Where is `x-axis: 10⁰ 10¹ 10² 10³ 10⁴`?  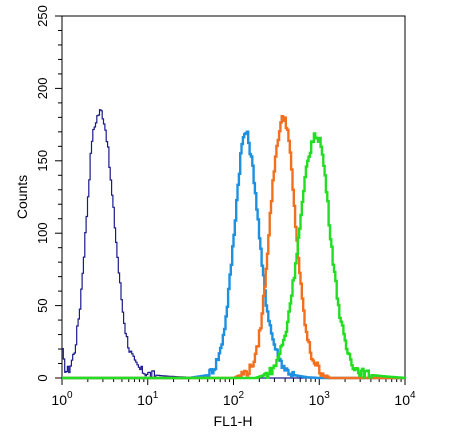
x-axis: 10⁰ 10¹ 10² 10³ 10⁴ is located at coordinates (233, 393).